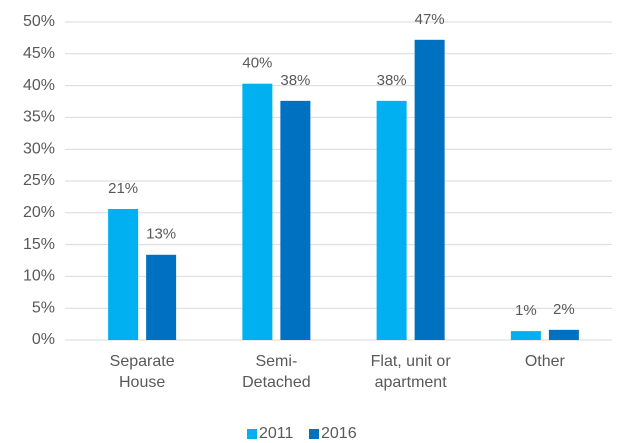  Describe the element at coordinates (161, 234) in the screenshot. I see `value-label: 13%` at that location.